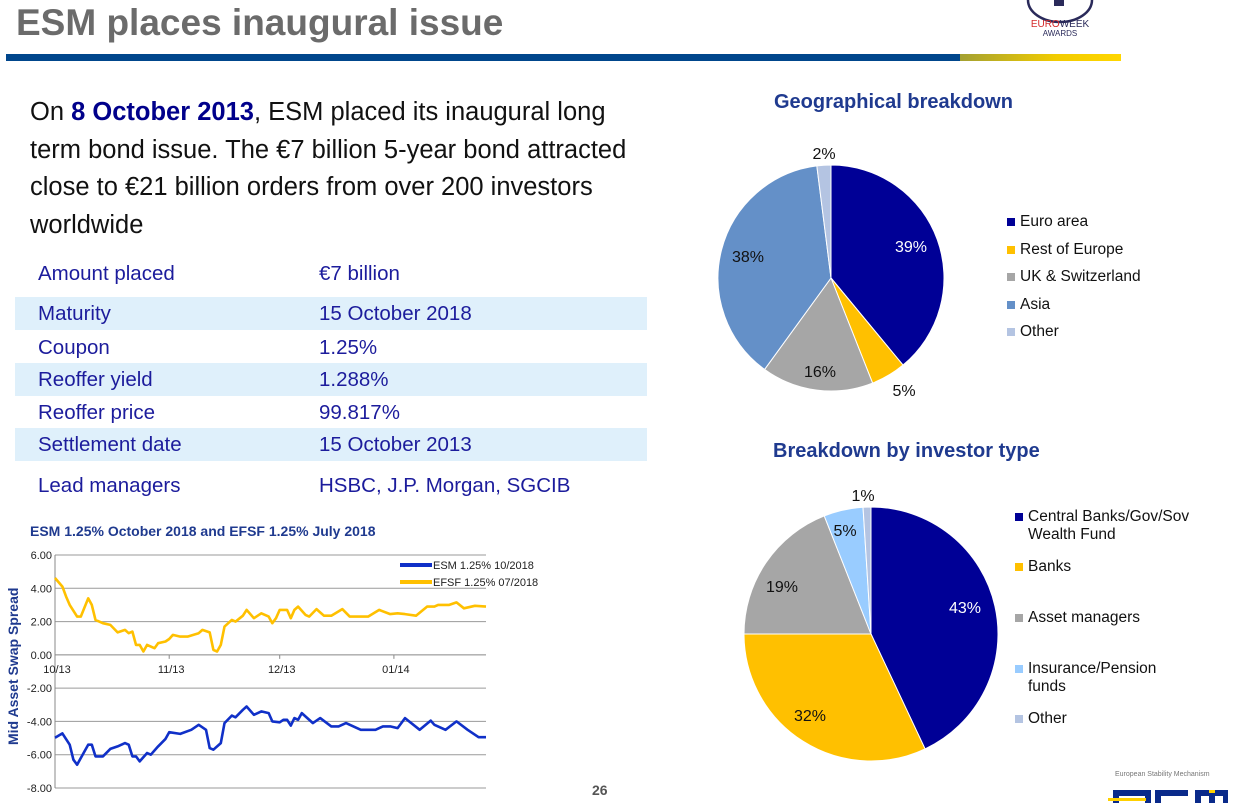 Image resolution: width=1241 pixels, height=803 pixels. What do you see at coordinates (41, 656) in the screenshot?
I see `y-tick-label: 0.00` at bounding box center [41, 656].